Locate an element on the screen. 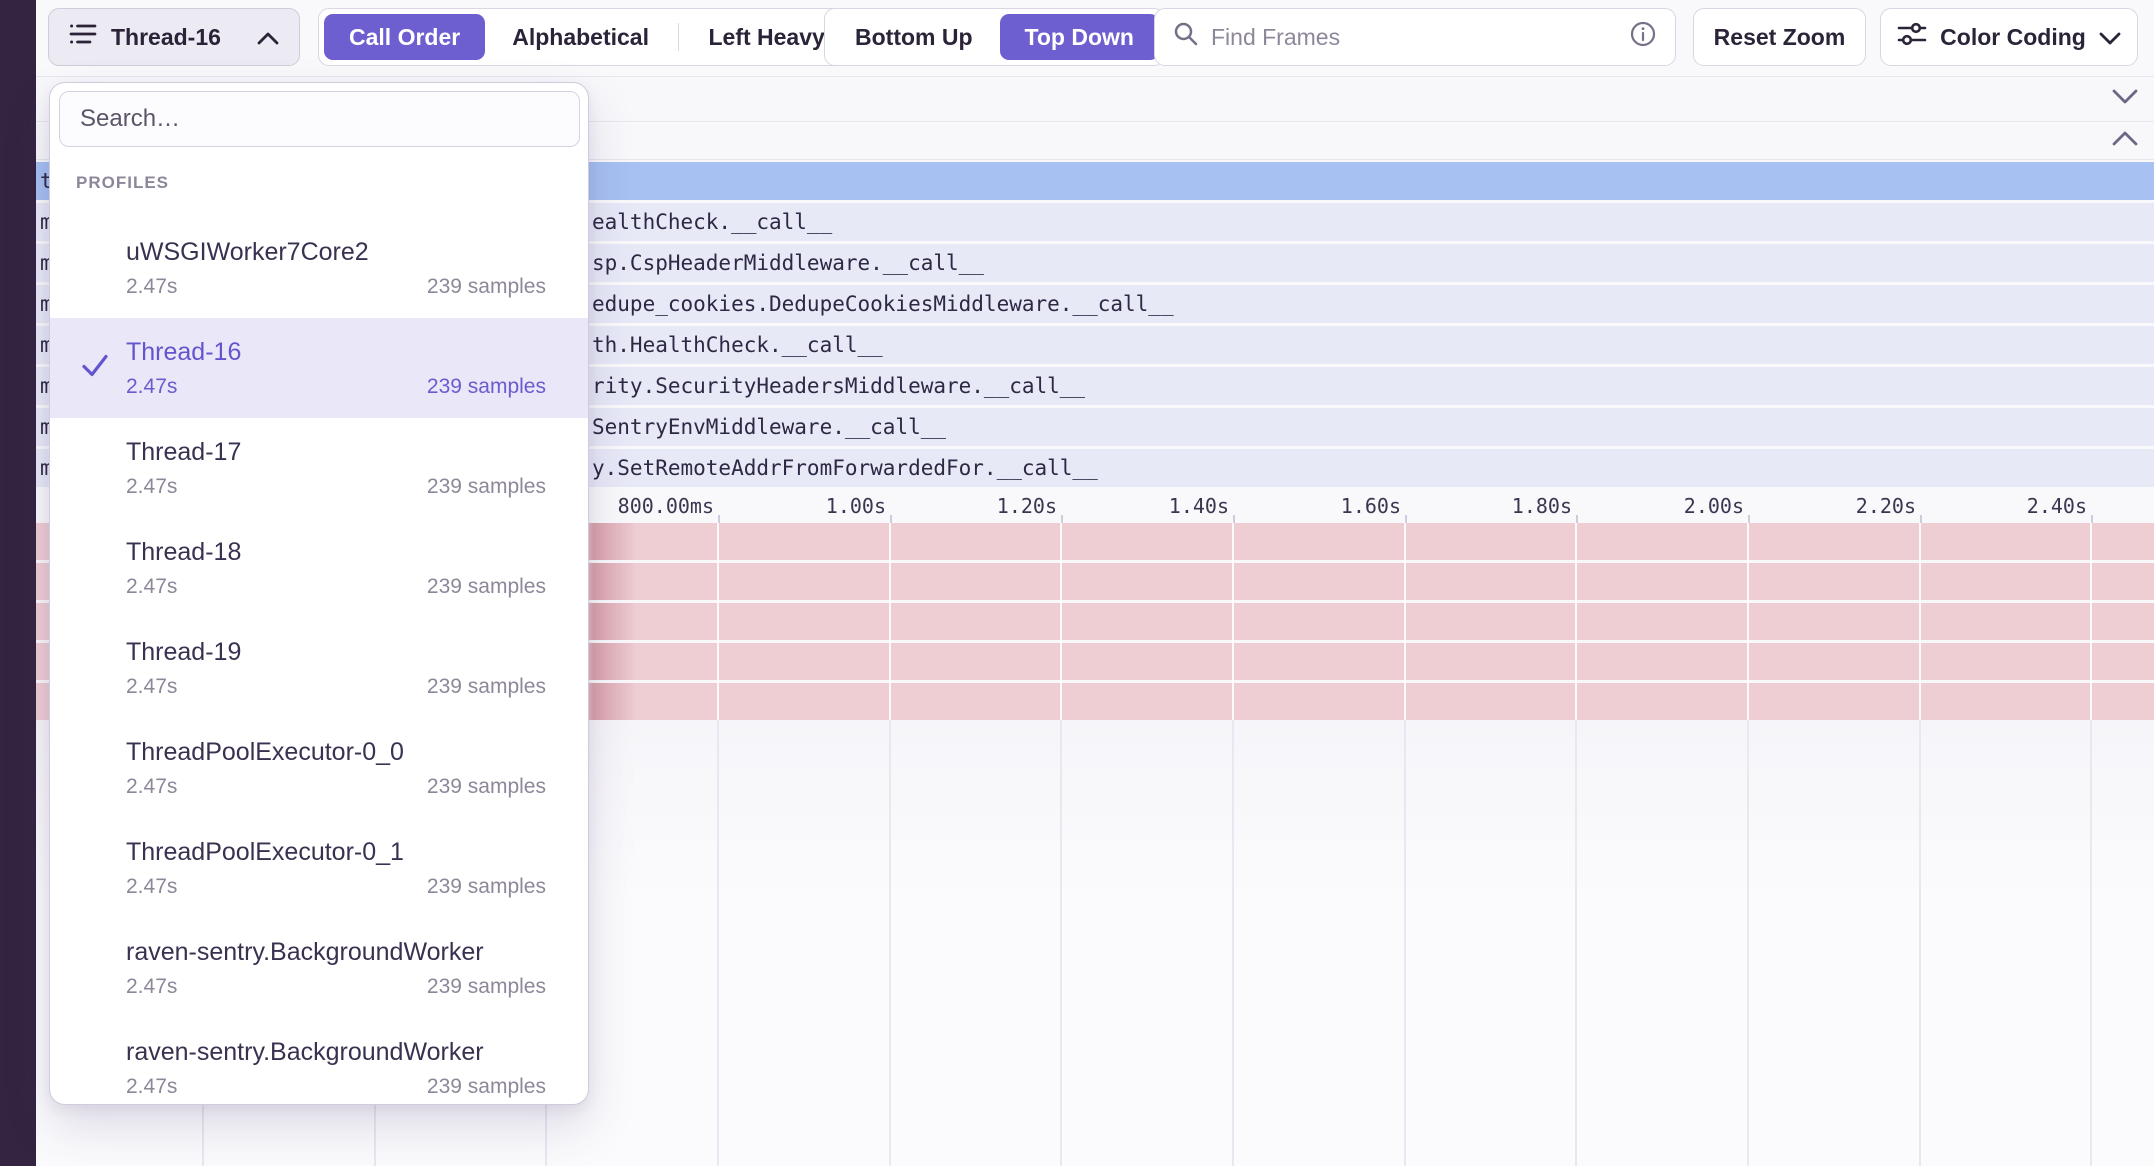  flame-frame-label: SentryEnvMiddleware.__call__ is located at coordinates (769, 427).